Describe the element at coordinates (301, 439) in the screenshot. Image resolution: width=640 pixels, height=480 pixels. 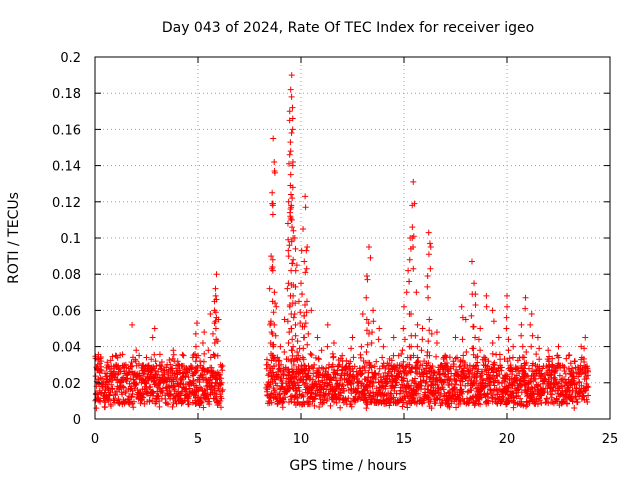
I see `x-tick-label: 10` at that location.